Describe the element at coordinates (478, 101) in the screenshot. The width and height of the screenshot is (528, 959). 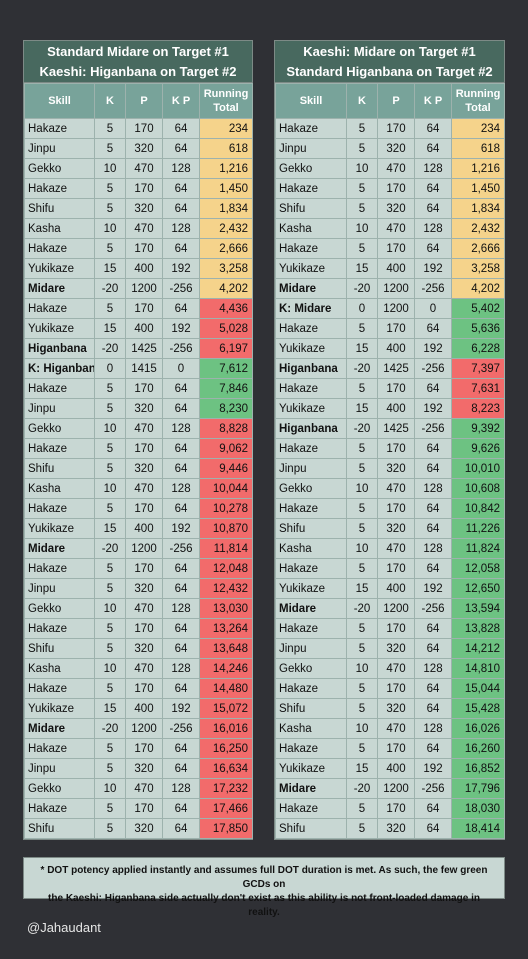
I see `header-running-total: Running Total` at that location.